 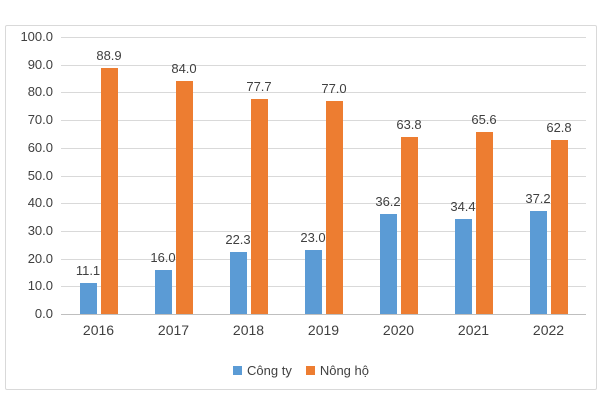 I want to click on y-tick-label: 40.0, so click(x=40, y=203).